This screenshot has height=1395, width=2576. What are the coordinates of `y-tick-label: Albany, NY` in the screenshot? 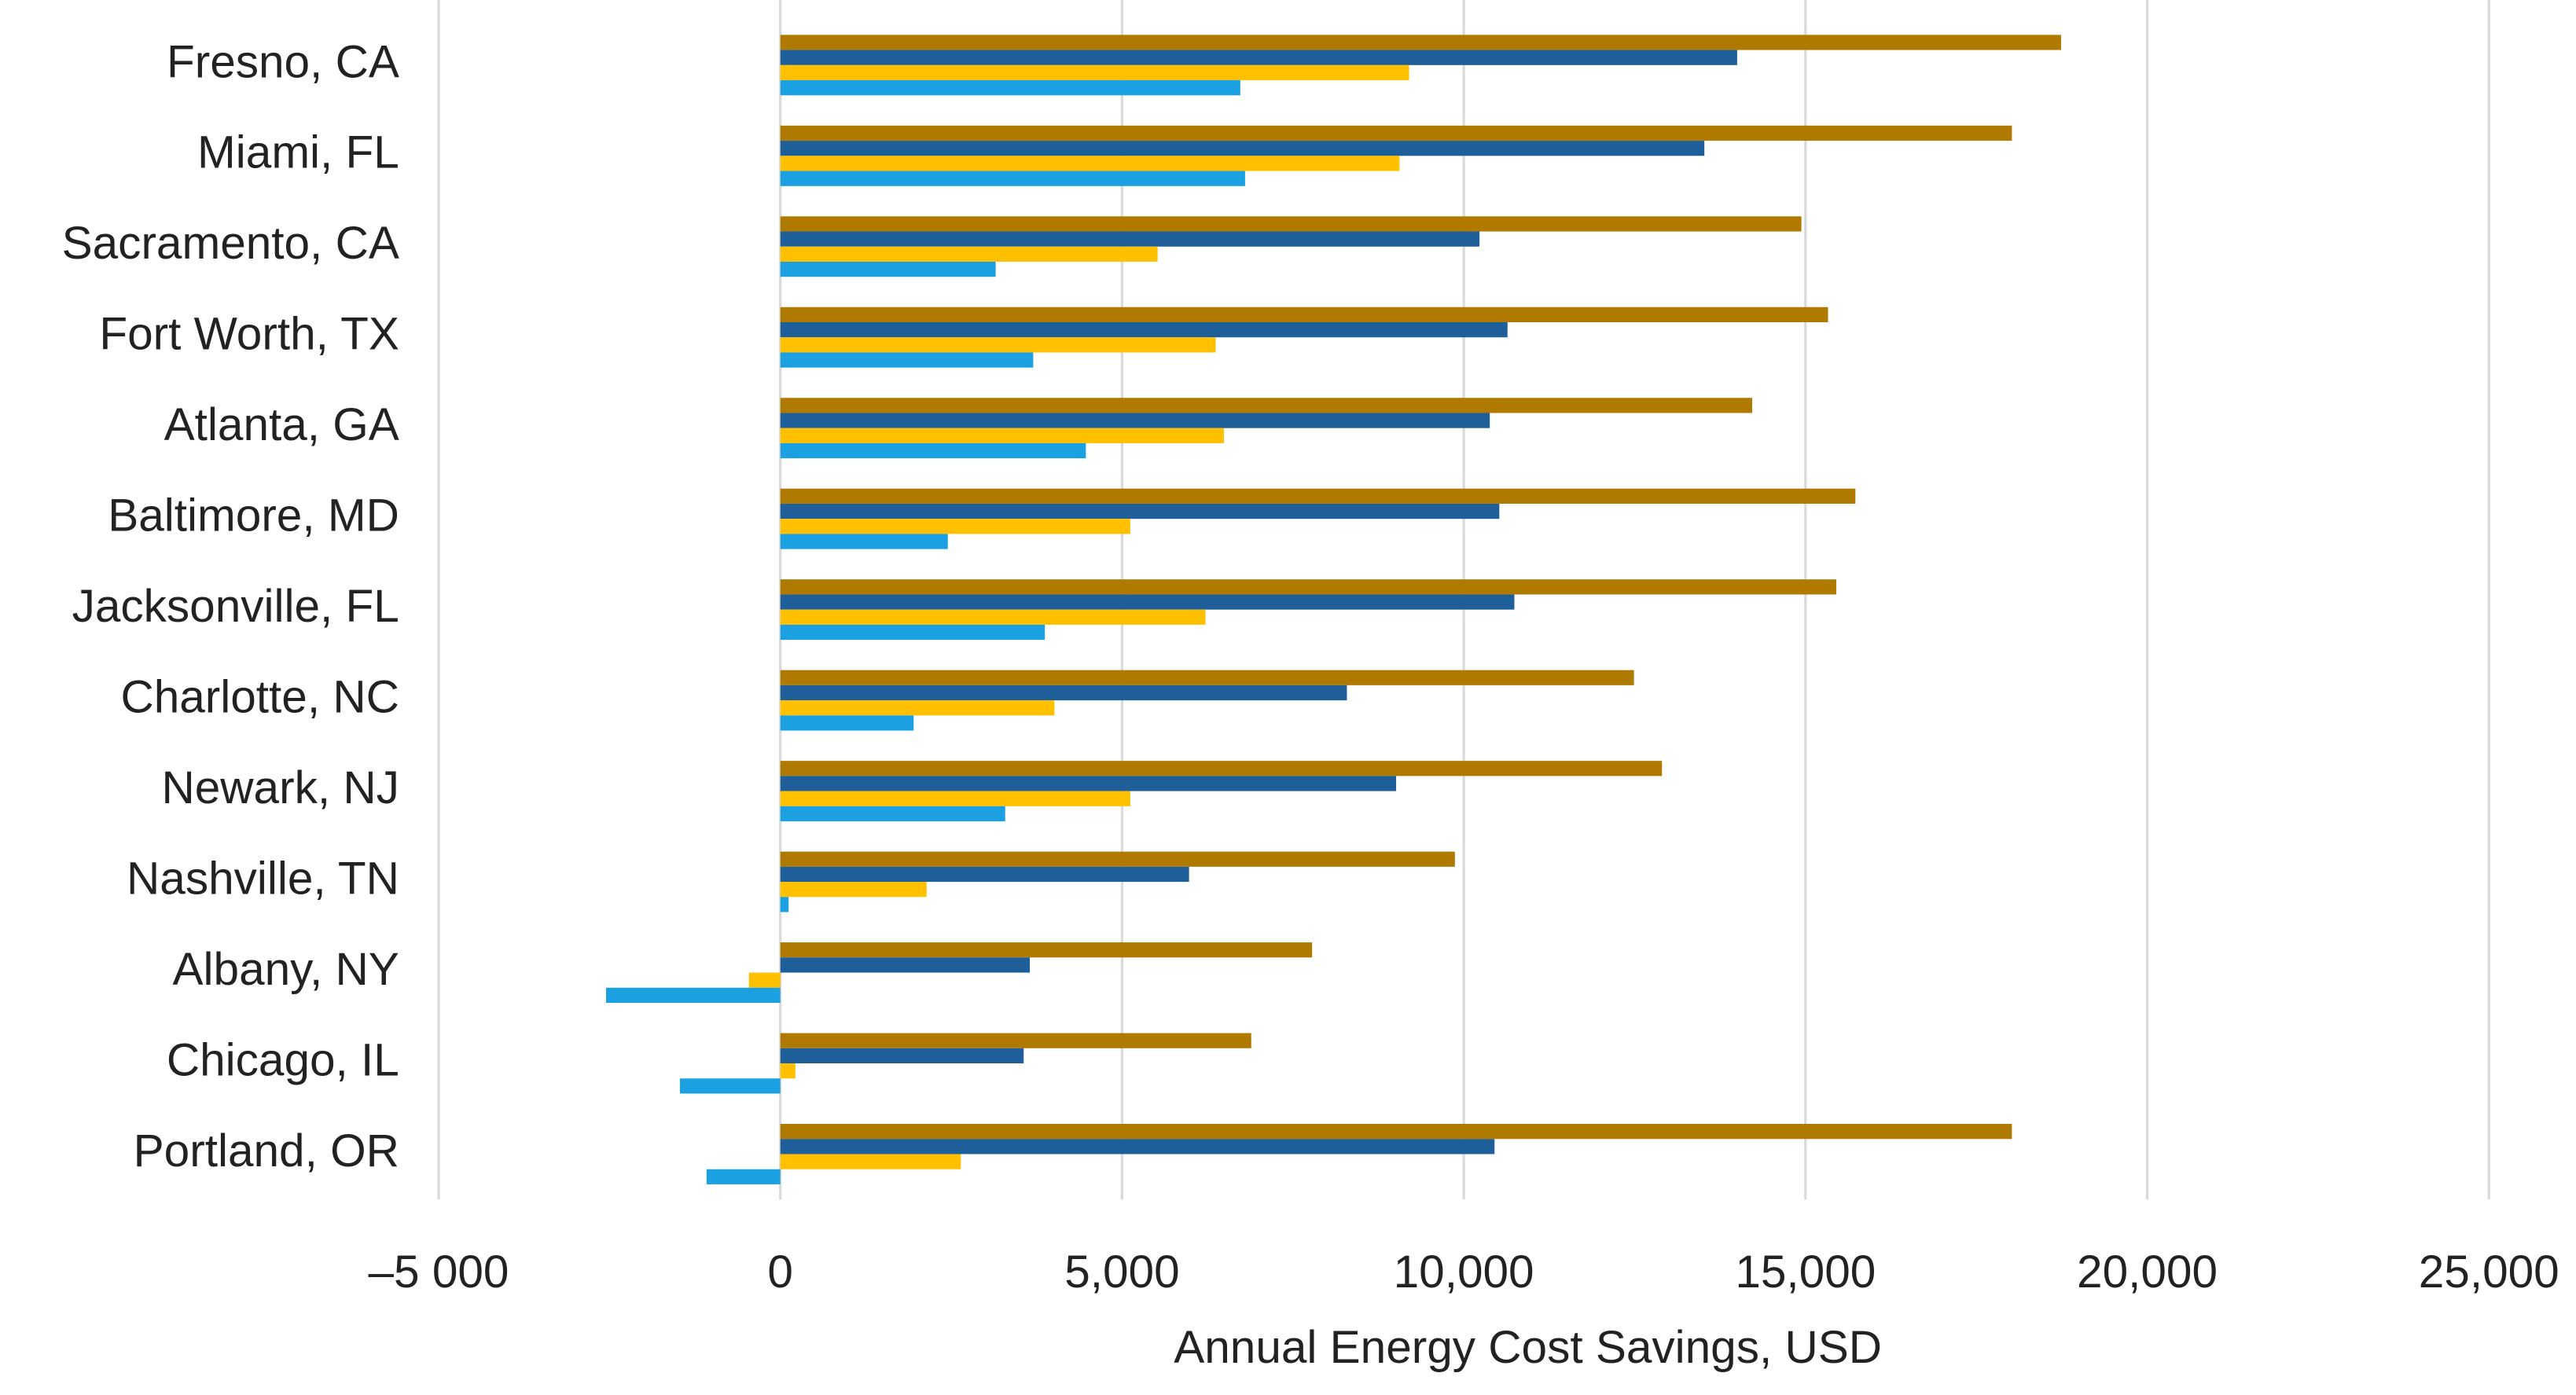 It's located at (286, 969).